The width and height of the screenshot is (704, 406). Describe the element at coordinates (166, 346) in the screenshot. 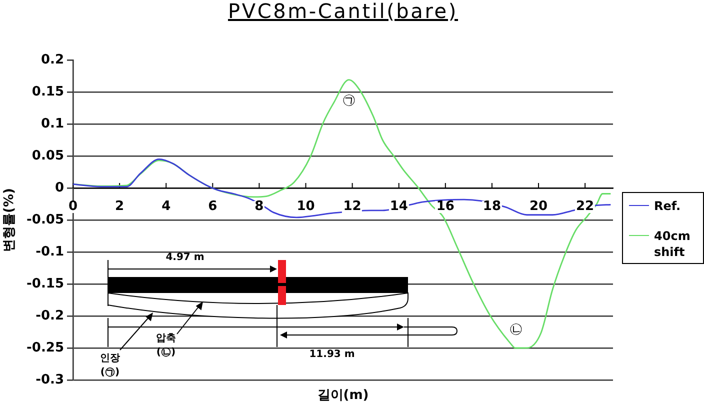

I see `annotation: 압축 (㉡)` at that location.